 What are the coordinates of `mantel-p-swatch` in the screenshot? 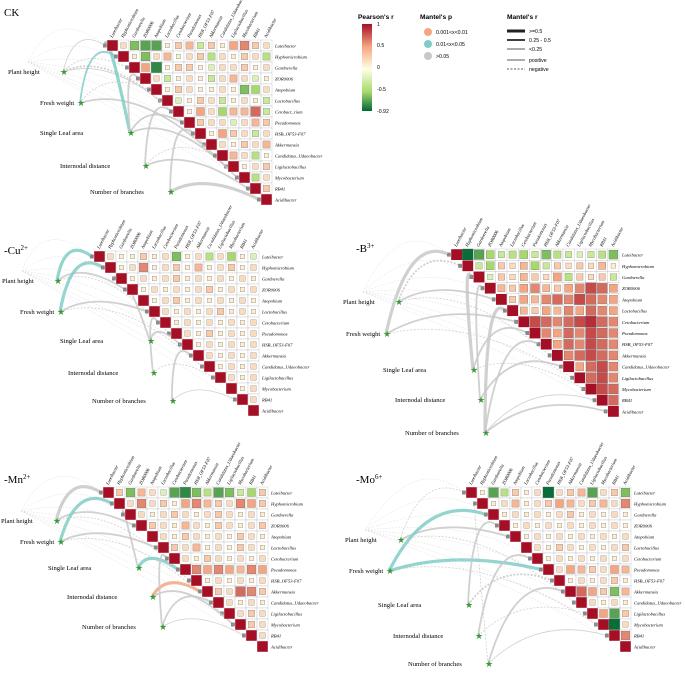 It's located at (428, 32).